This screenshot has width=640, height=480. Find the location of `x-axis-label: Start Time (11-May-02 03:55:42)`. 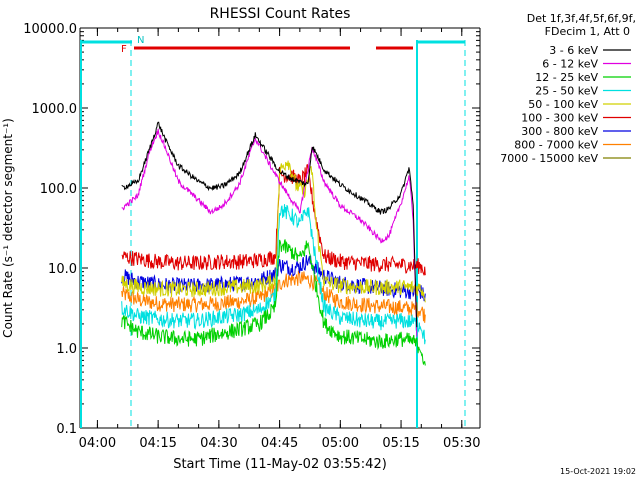

x-axis-label: Start Time (11-May-02 03:55:42) is located at coordinates (280, 464).